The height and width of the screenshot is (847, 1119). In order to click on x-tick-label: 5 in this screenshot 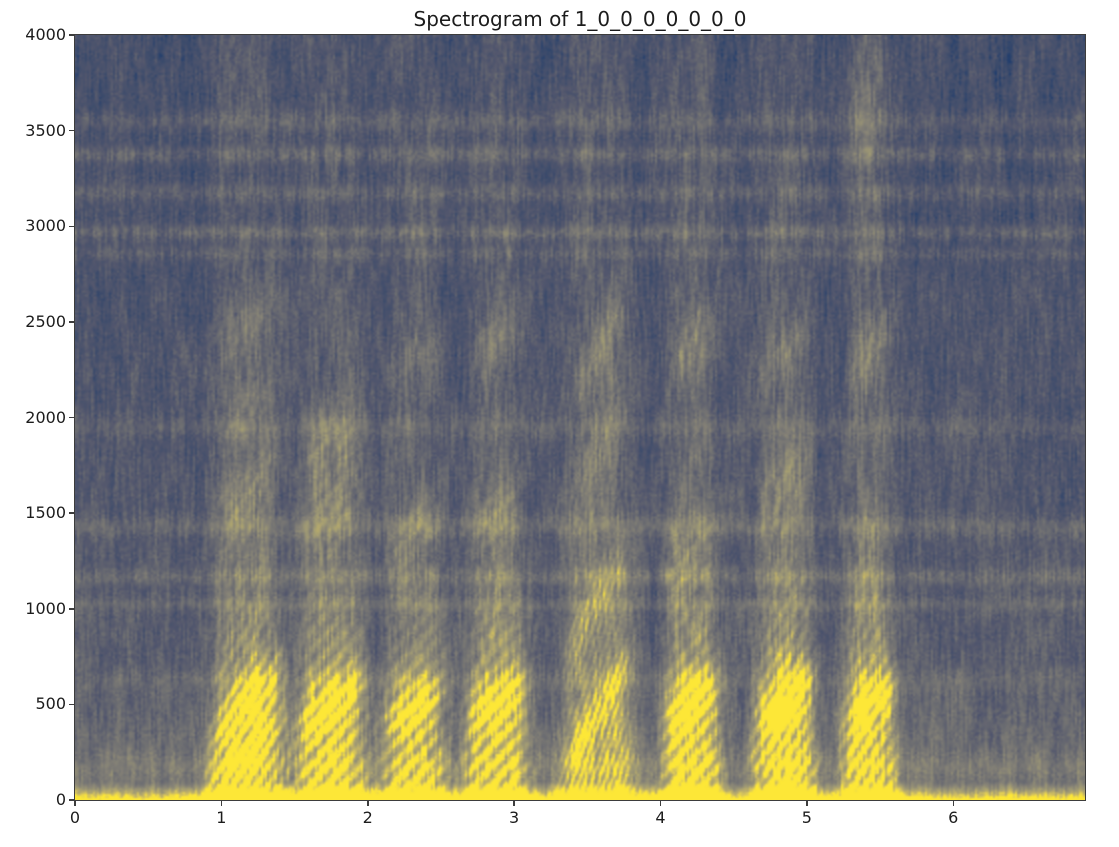, I will do `click(806, 817)`.